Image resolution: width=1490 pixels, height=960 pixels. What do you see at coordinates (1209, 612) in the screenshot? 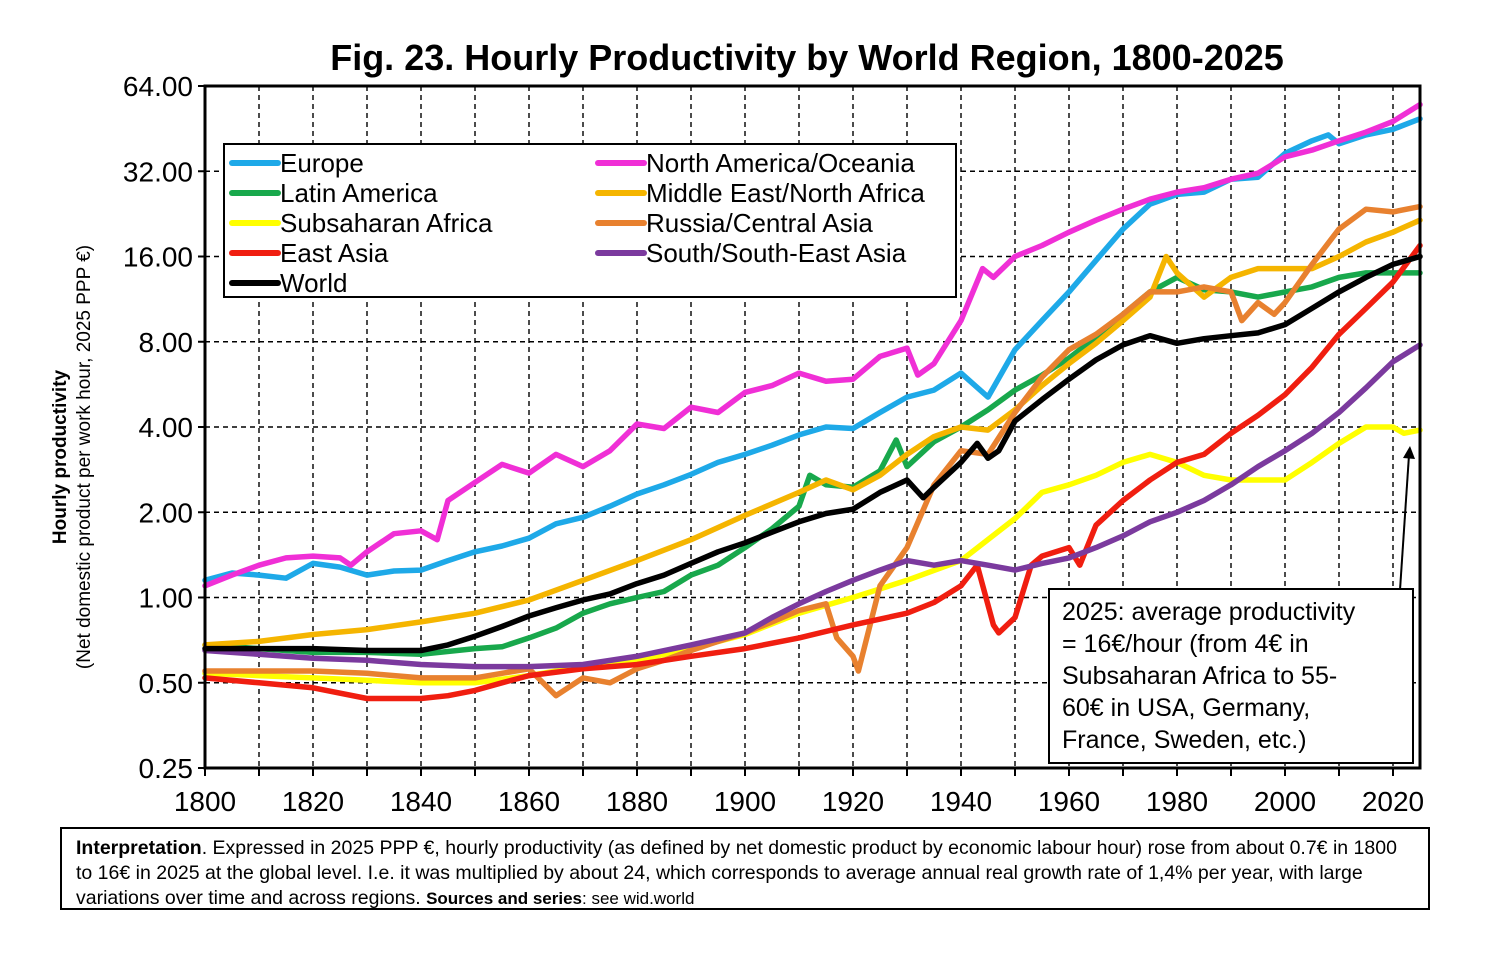
I see `annotation-line-1: 2025: average productivity` at bounding box center [1209, 612].